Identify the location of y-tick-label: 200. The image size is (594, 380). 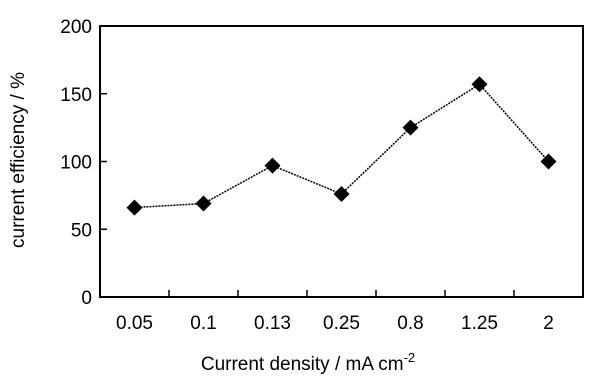
(76, 27).